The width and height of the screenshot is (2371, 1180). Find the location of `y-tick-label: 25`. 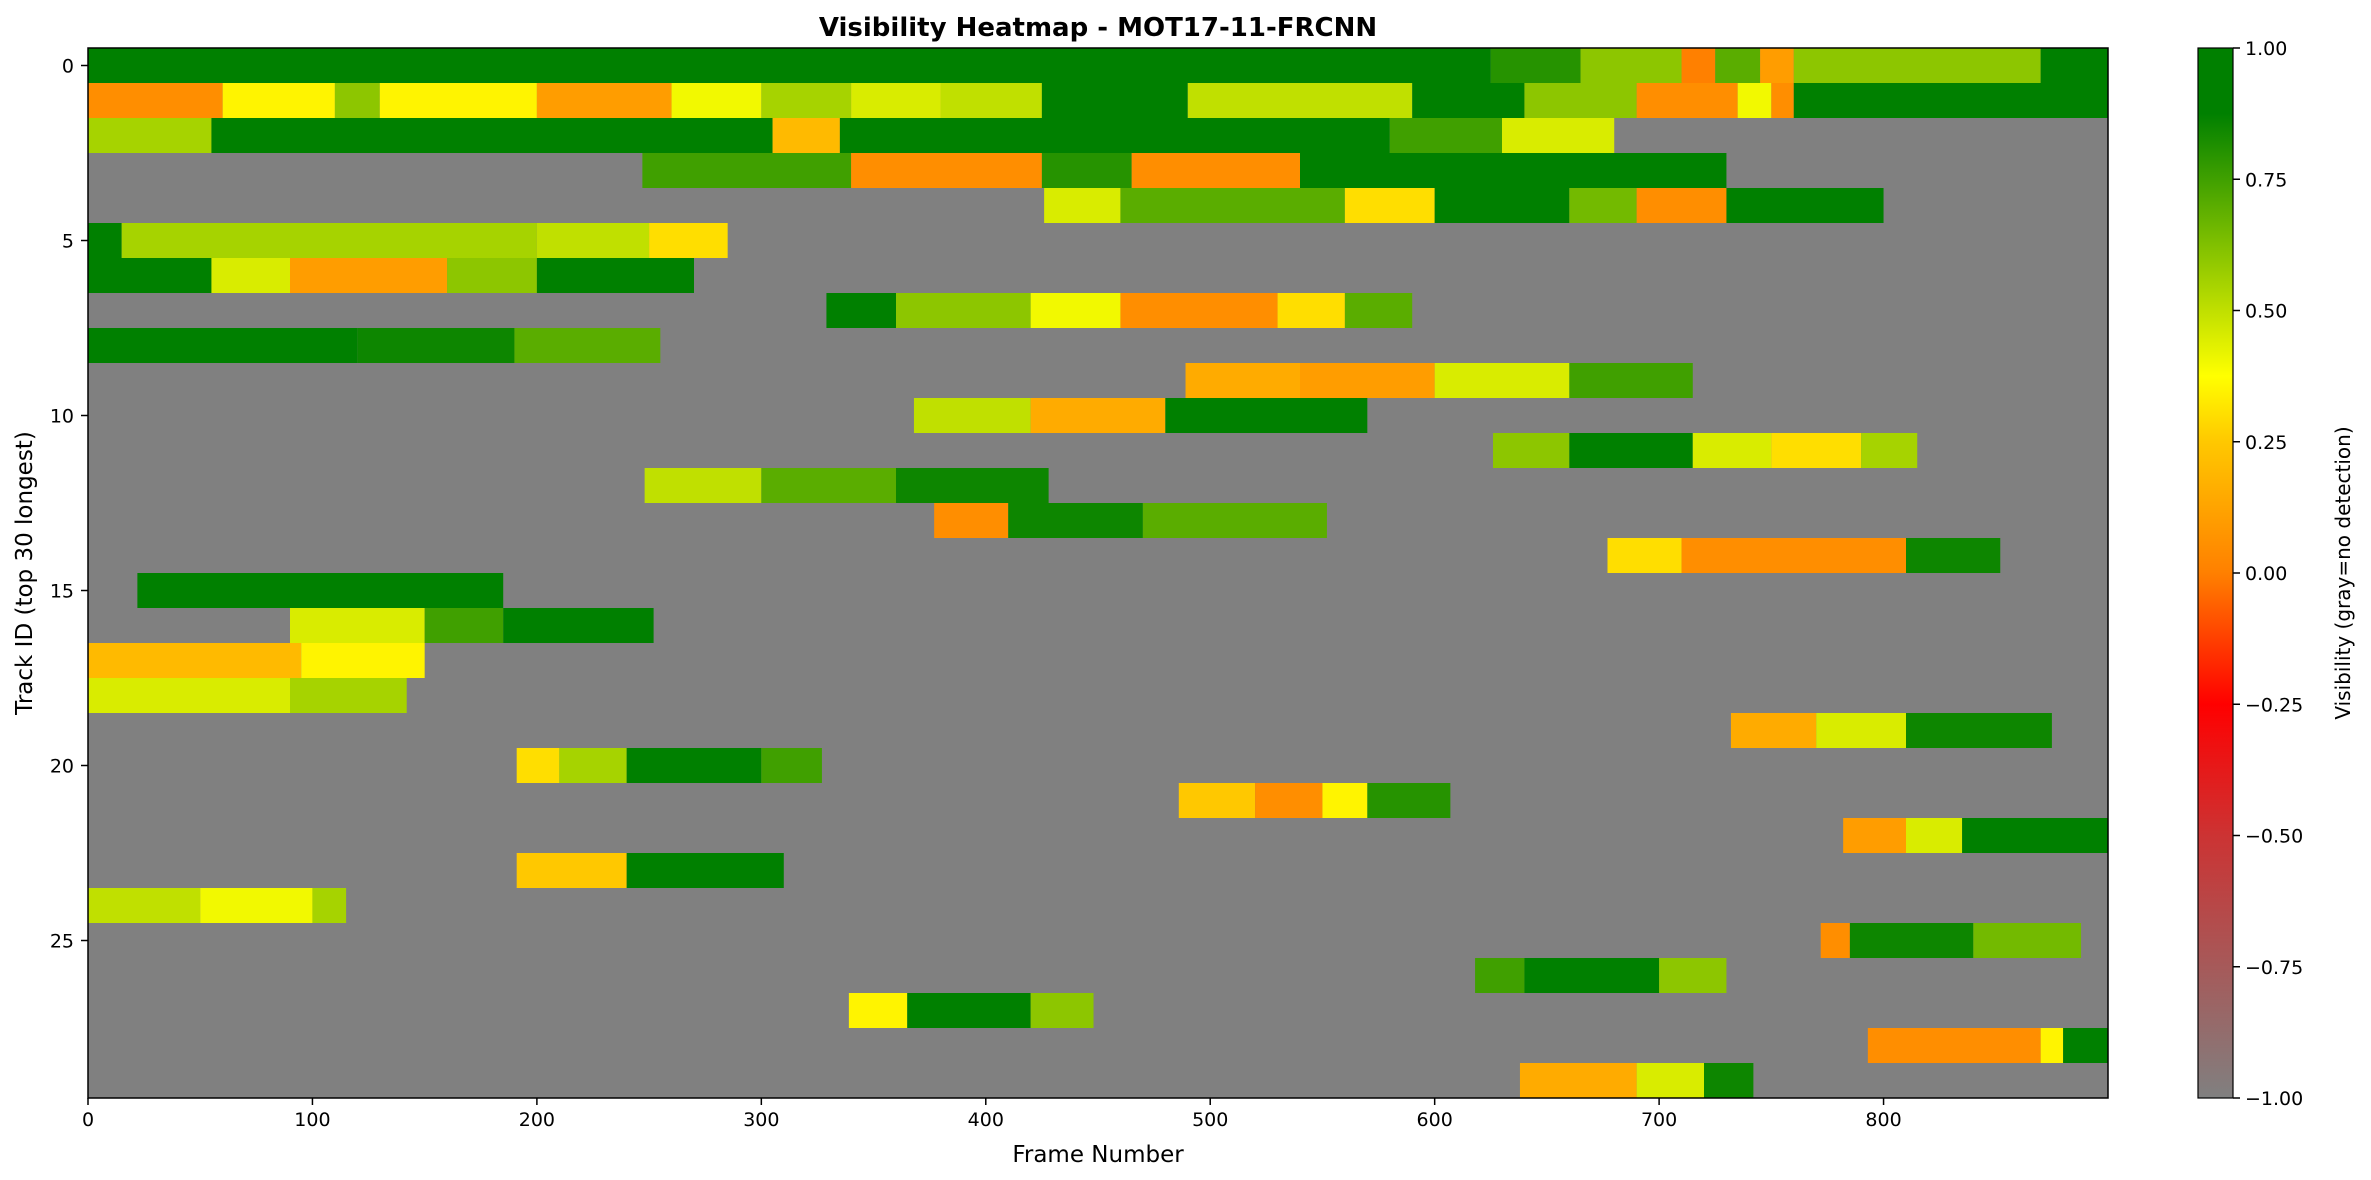

y-tick-label: 25 is located at coordinates (62, 942).